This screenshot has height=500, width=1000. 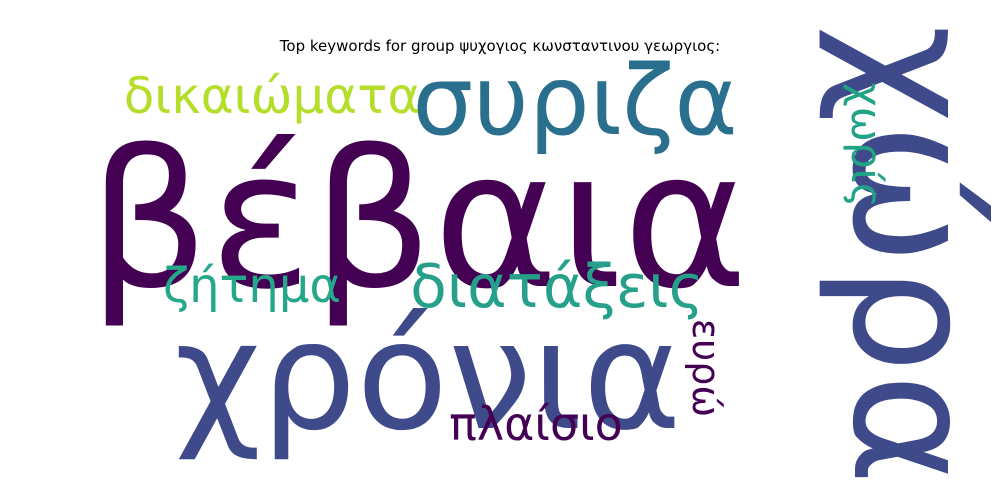 What do you see at coordinates (252, 286) in the screenshot?
I see `word-rank-7: ζήτημα` at bounding box center [252, 286].